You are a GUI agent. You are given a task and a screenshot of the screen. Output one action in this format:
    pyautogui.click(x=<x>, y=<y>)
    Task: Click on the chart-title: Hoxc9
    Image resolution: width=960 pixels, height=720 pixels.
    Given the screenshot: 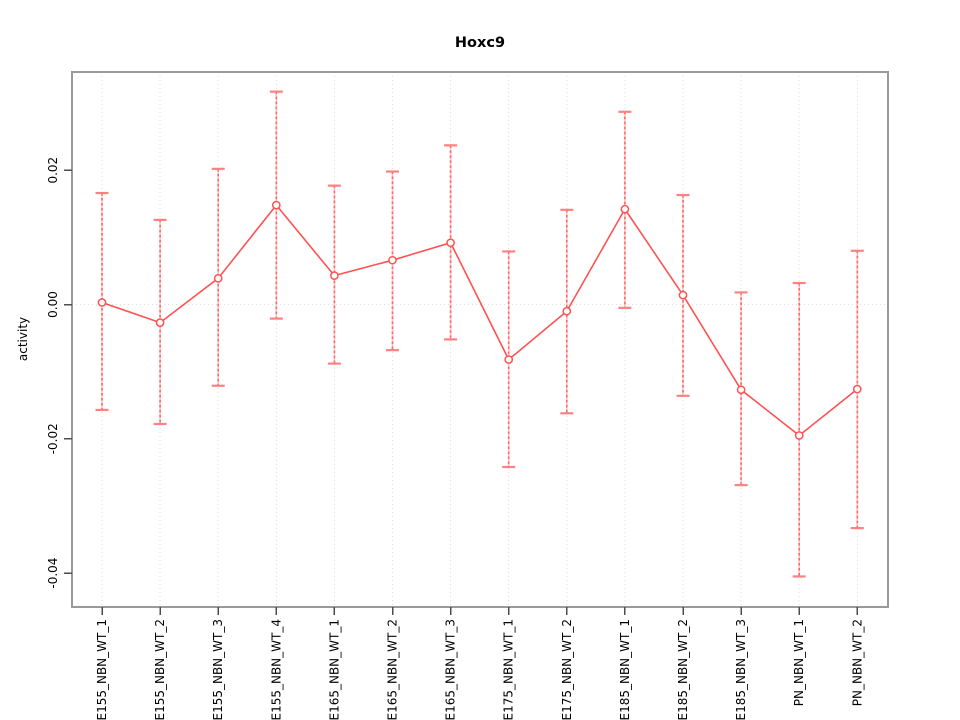 What is the action you would take?
    pyautogui.click(x=480, y=43)
    